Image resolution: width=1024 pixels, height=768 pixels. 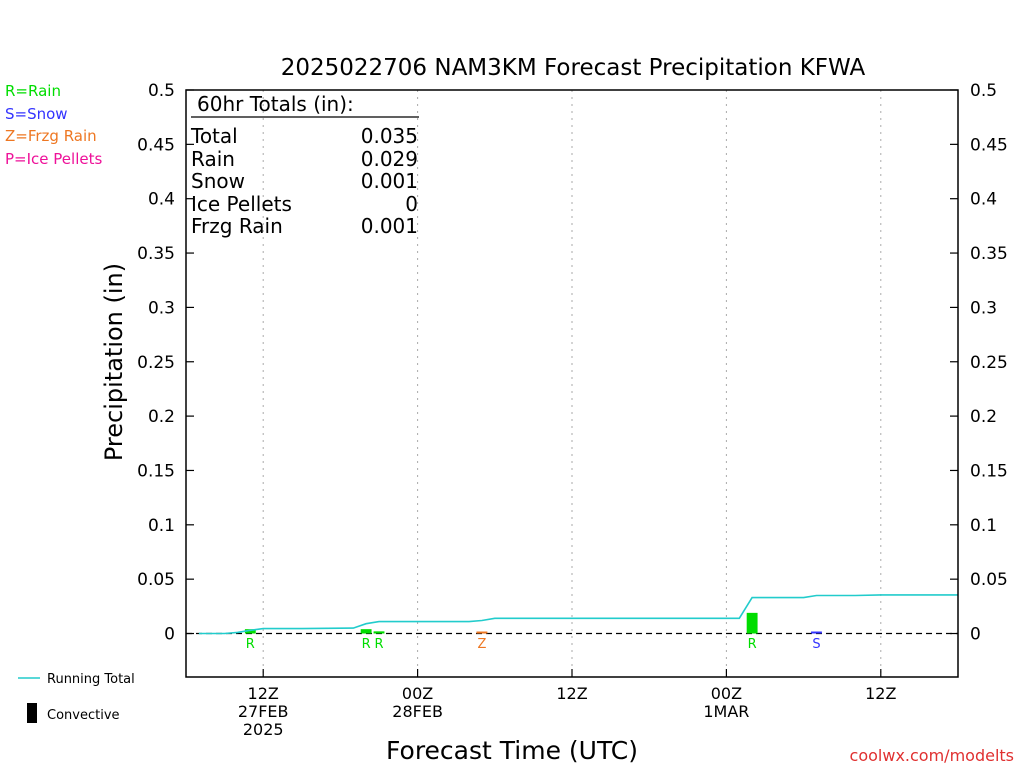 What do you see at coordinates (263, 711) in the screenshot?
I see `x-tick-label: 27FEB` at bounding box center [263, 711].